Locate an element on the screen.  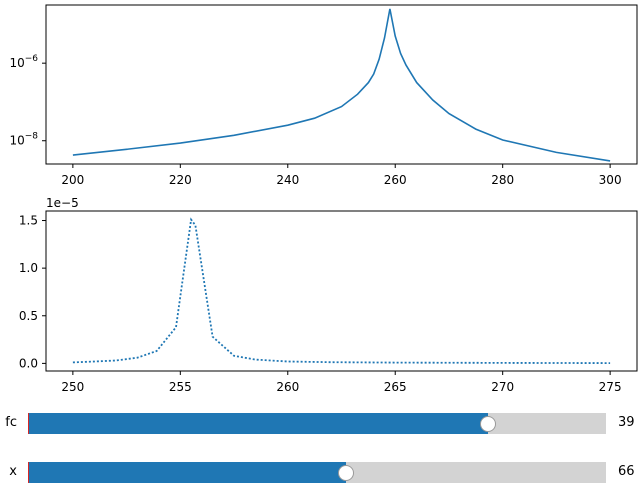
slider-fc-track is located at coordinates (317, 423).